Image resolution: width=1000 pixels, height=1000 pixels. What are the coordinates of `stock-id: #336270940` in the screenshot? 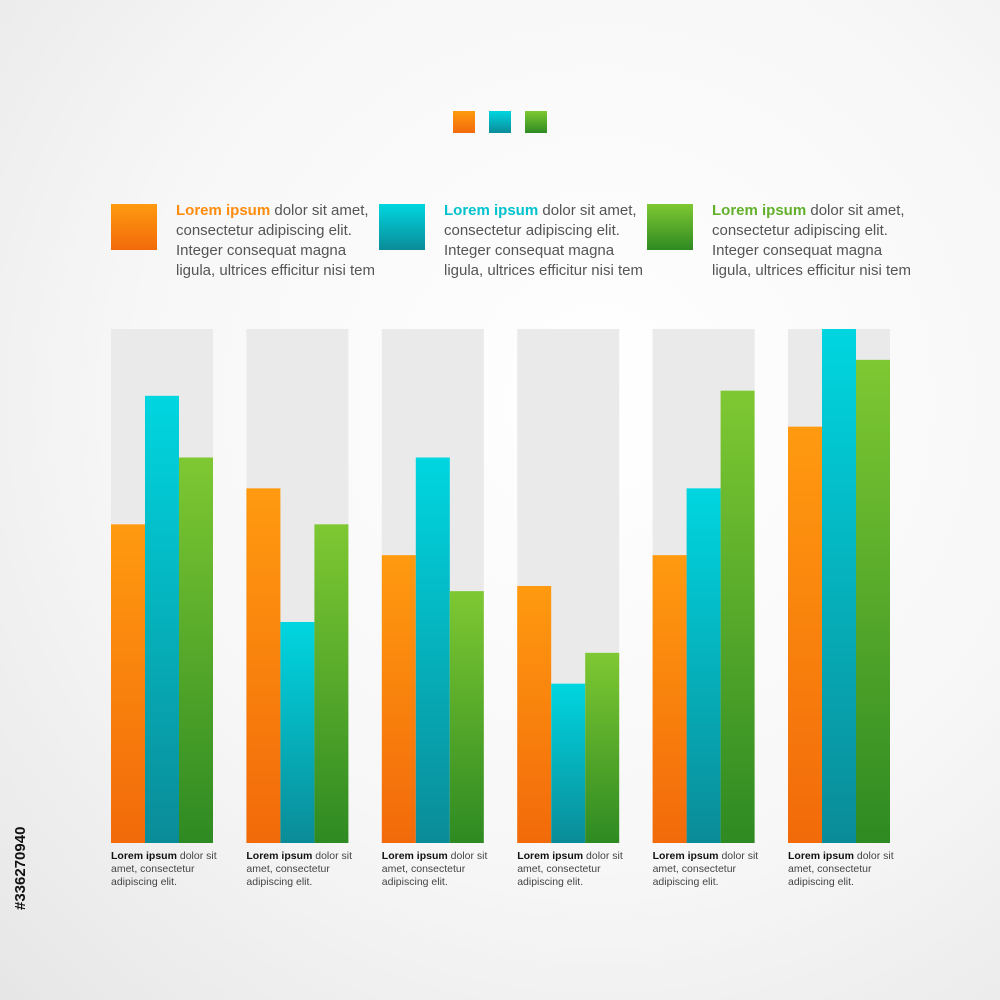 It's located at (21, 835).